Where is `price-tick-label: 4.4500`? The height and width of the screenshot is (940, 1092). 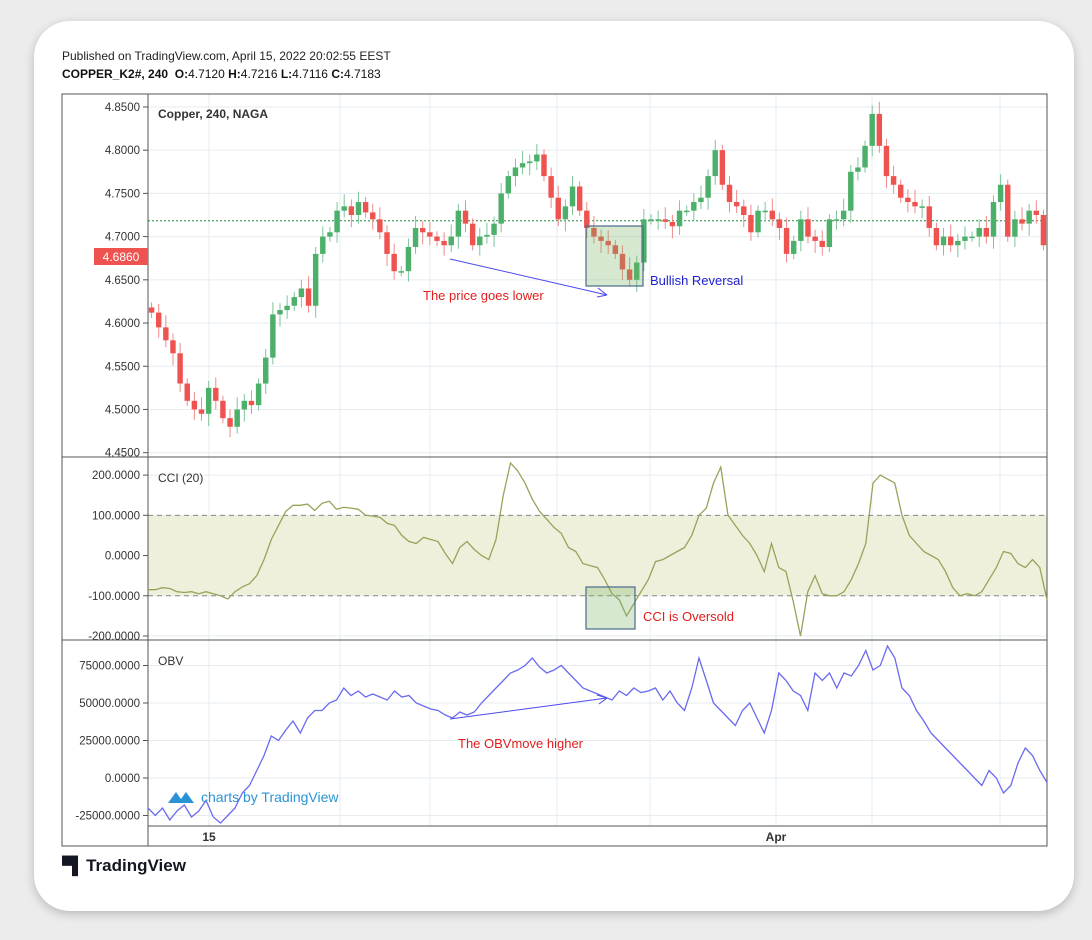 price-tick-label: 4.4500 is located at coordinates (122, 454).